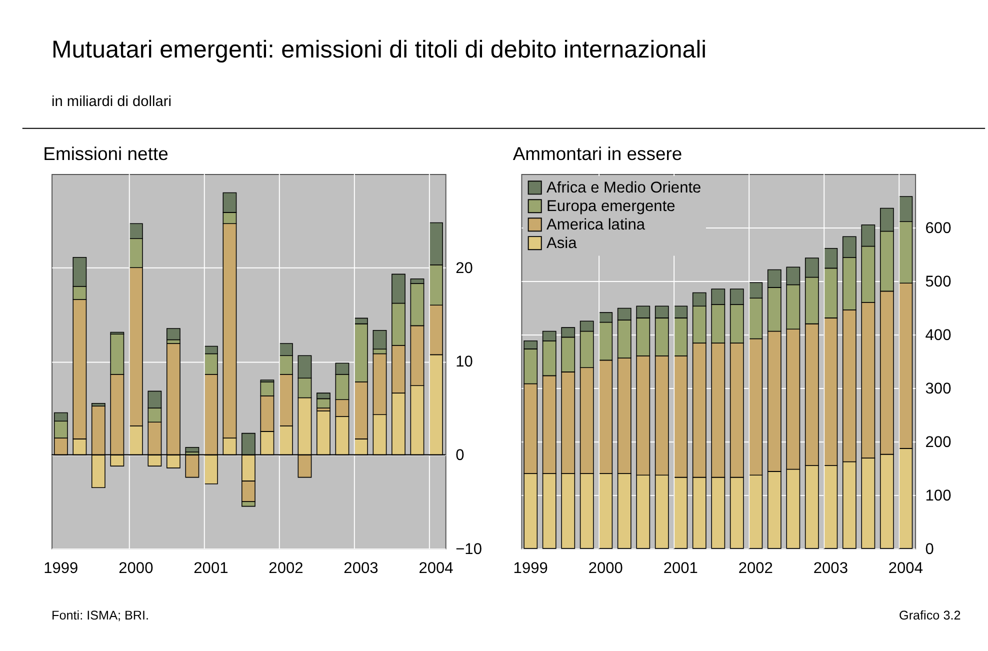 The width and height of the screenshot is (988, 651). What do you see at coordinates (562, 243) in the screenshot?
I see `legend-label: Asia` at bounding box center [562, 243].